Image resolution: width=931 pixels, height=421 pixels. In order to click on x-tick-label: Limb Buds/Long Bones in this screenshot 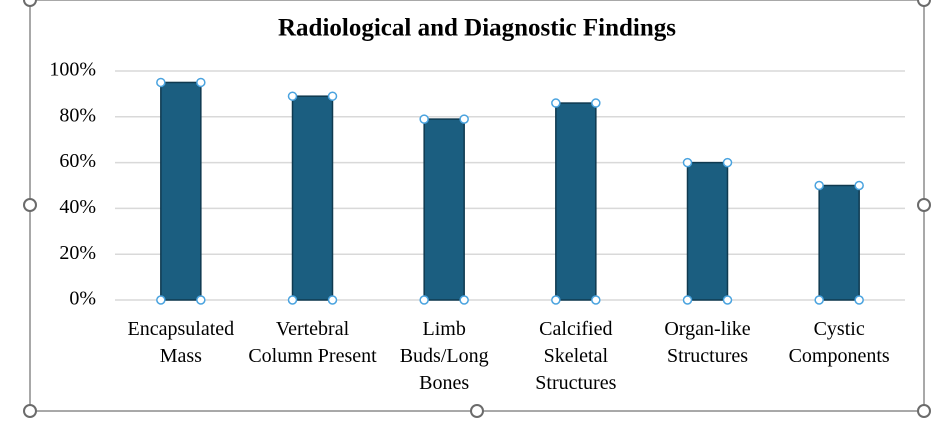, I will do `click(444, 356)`.